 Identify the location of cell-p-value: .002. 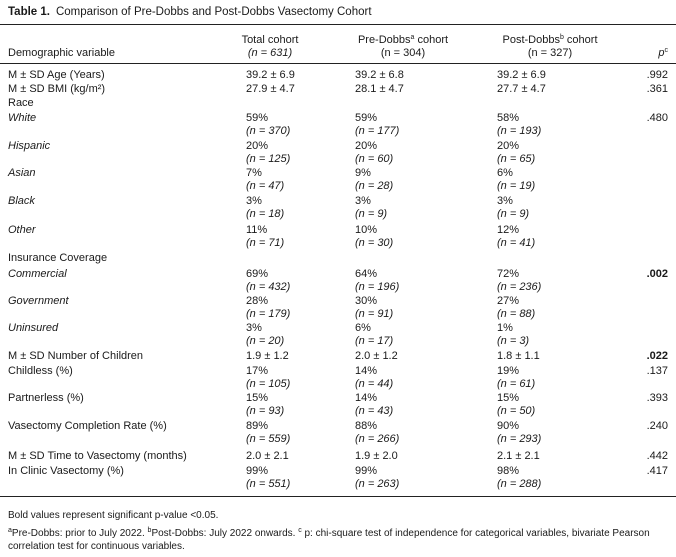
(657, 274).